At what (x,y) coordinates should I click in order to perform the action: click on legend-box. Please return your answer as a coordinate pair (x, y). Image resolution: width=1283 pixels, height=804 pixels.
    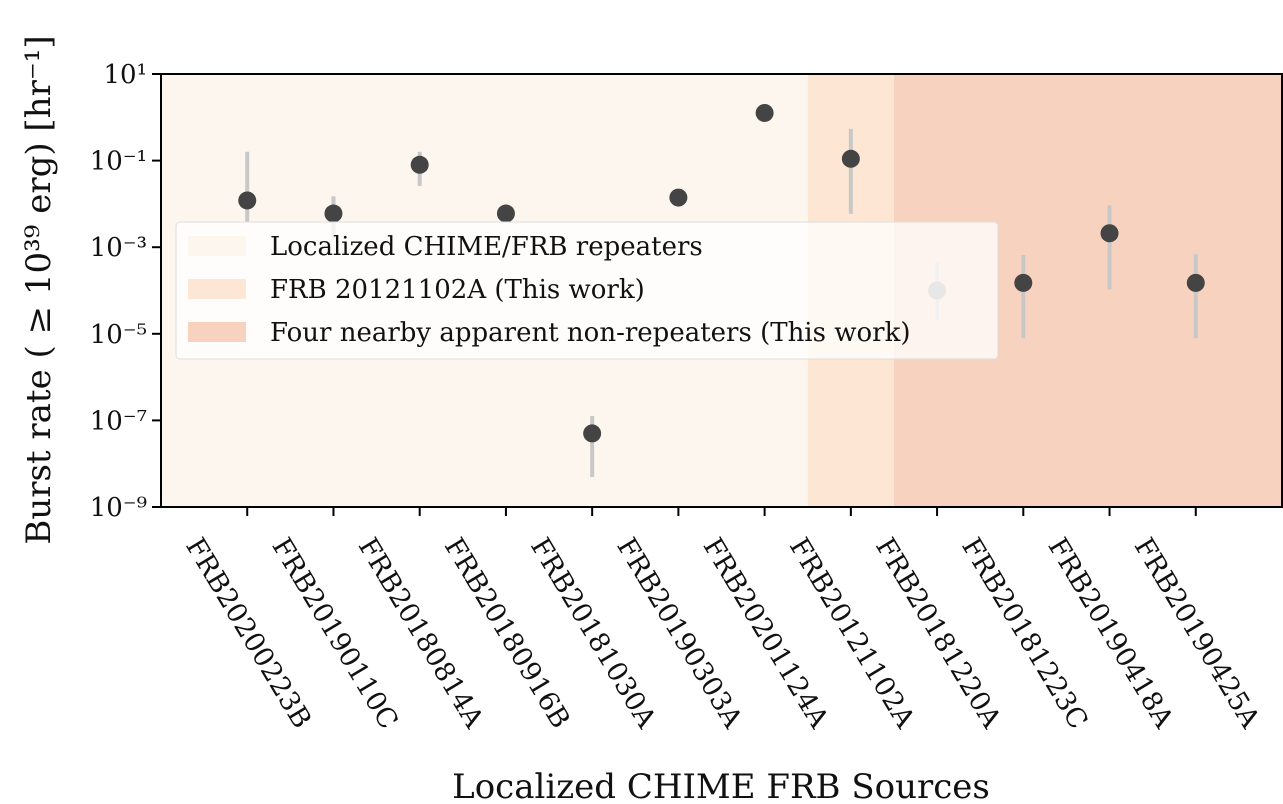
    Looking at the image, I should click on (587, 290).